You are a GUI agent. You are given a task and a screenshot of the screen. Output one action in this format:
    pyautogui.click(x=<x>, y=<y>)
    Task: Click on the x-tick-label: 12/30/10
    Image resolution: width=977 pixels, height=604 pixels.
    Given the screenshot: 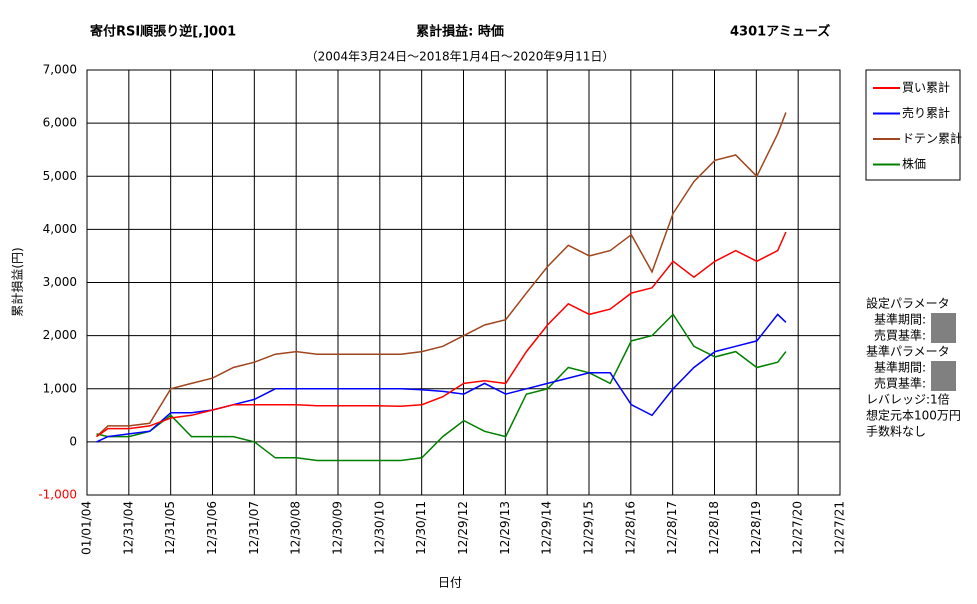 What is the action you would take?
    pyautogui.click(x=379, y=528)
    